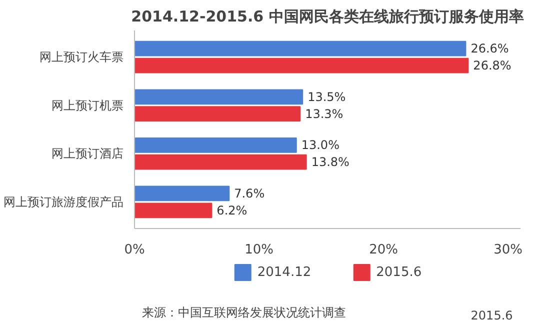  What do you see at coordinates (244, 312) in the screenshot?
I see `source-note: 来源：中国互联网络发展状况统计调查` at bounding box center [244, 312].